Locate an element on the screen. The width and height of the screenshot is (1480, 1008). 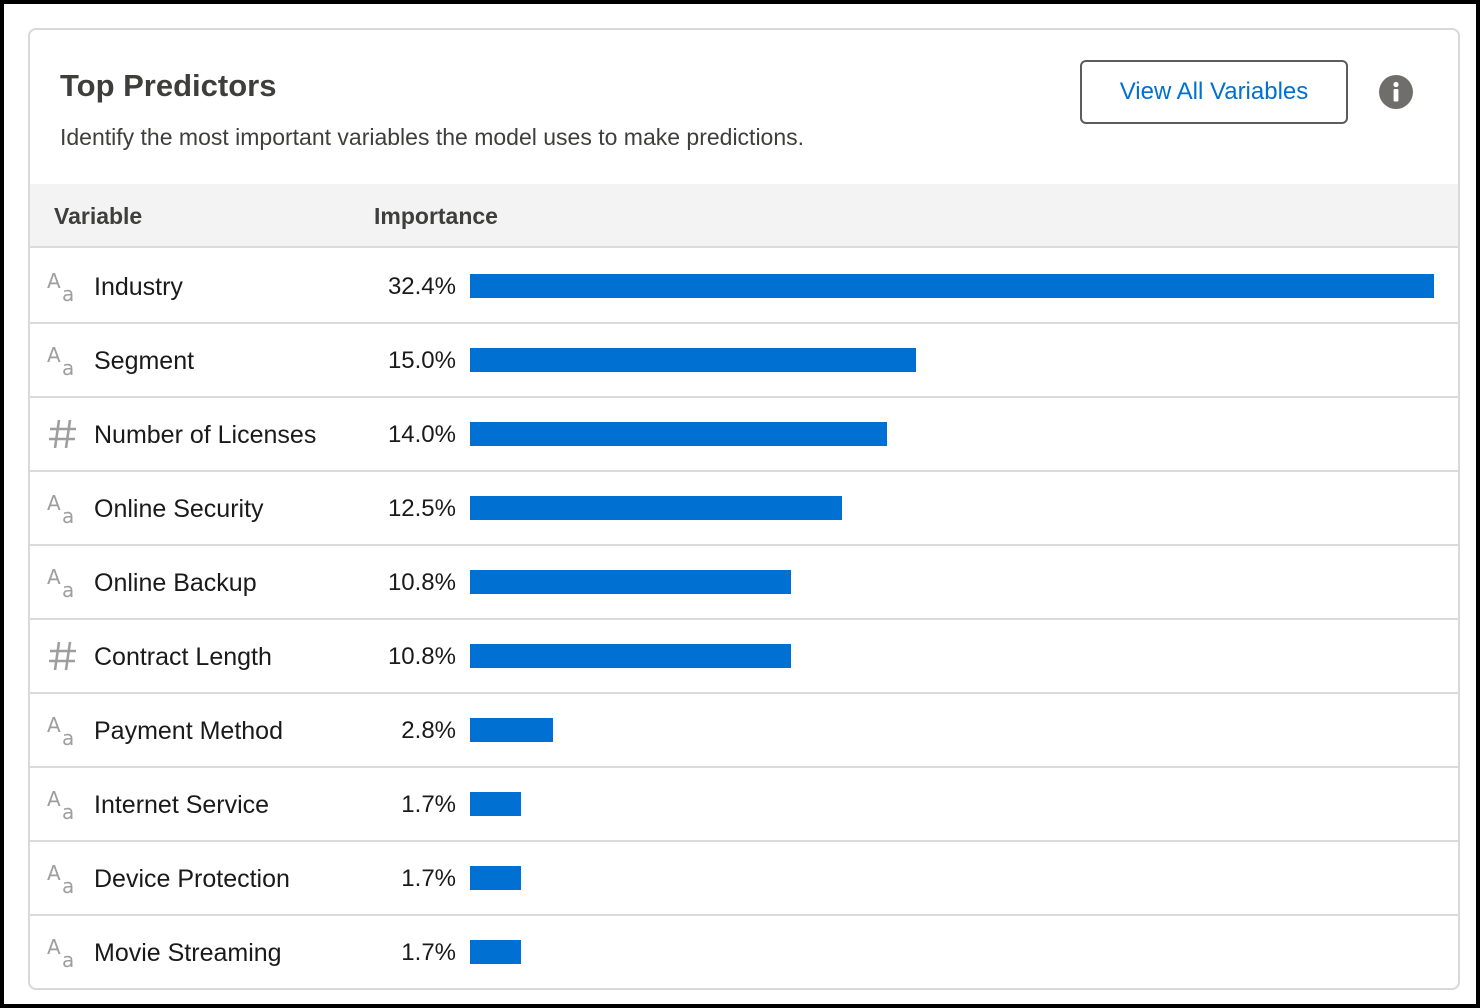
variable-name: Internet Service is located at coordinates (182, 805).